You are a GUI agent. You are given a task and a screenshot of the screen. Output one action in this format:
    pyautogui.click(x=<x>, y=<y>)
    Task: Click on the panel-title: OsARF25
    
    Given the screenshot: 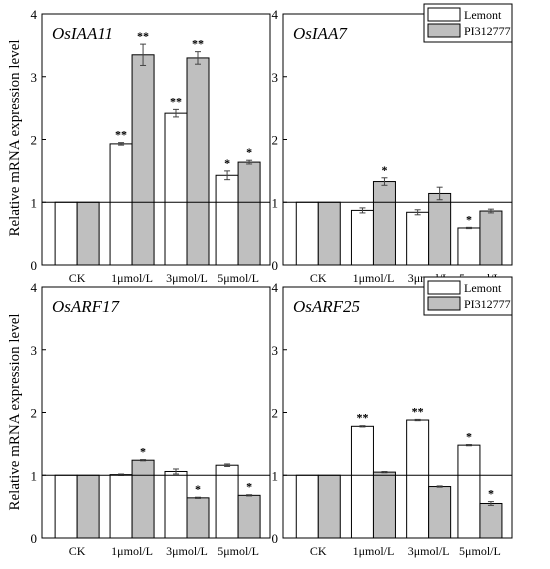 What is the action you would take?
    pyautogui.click(x=326, y=306)
    